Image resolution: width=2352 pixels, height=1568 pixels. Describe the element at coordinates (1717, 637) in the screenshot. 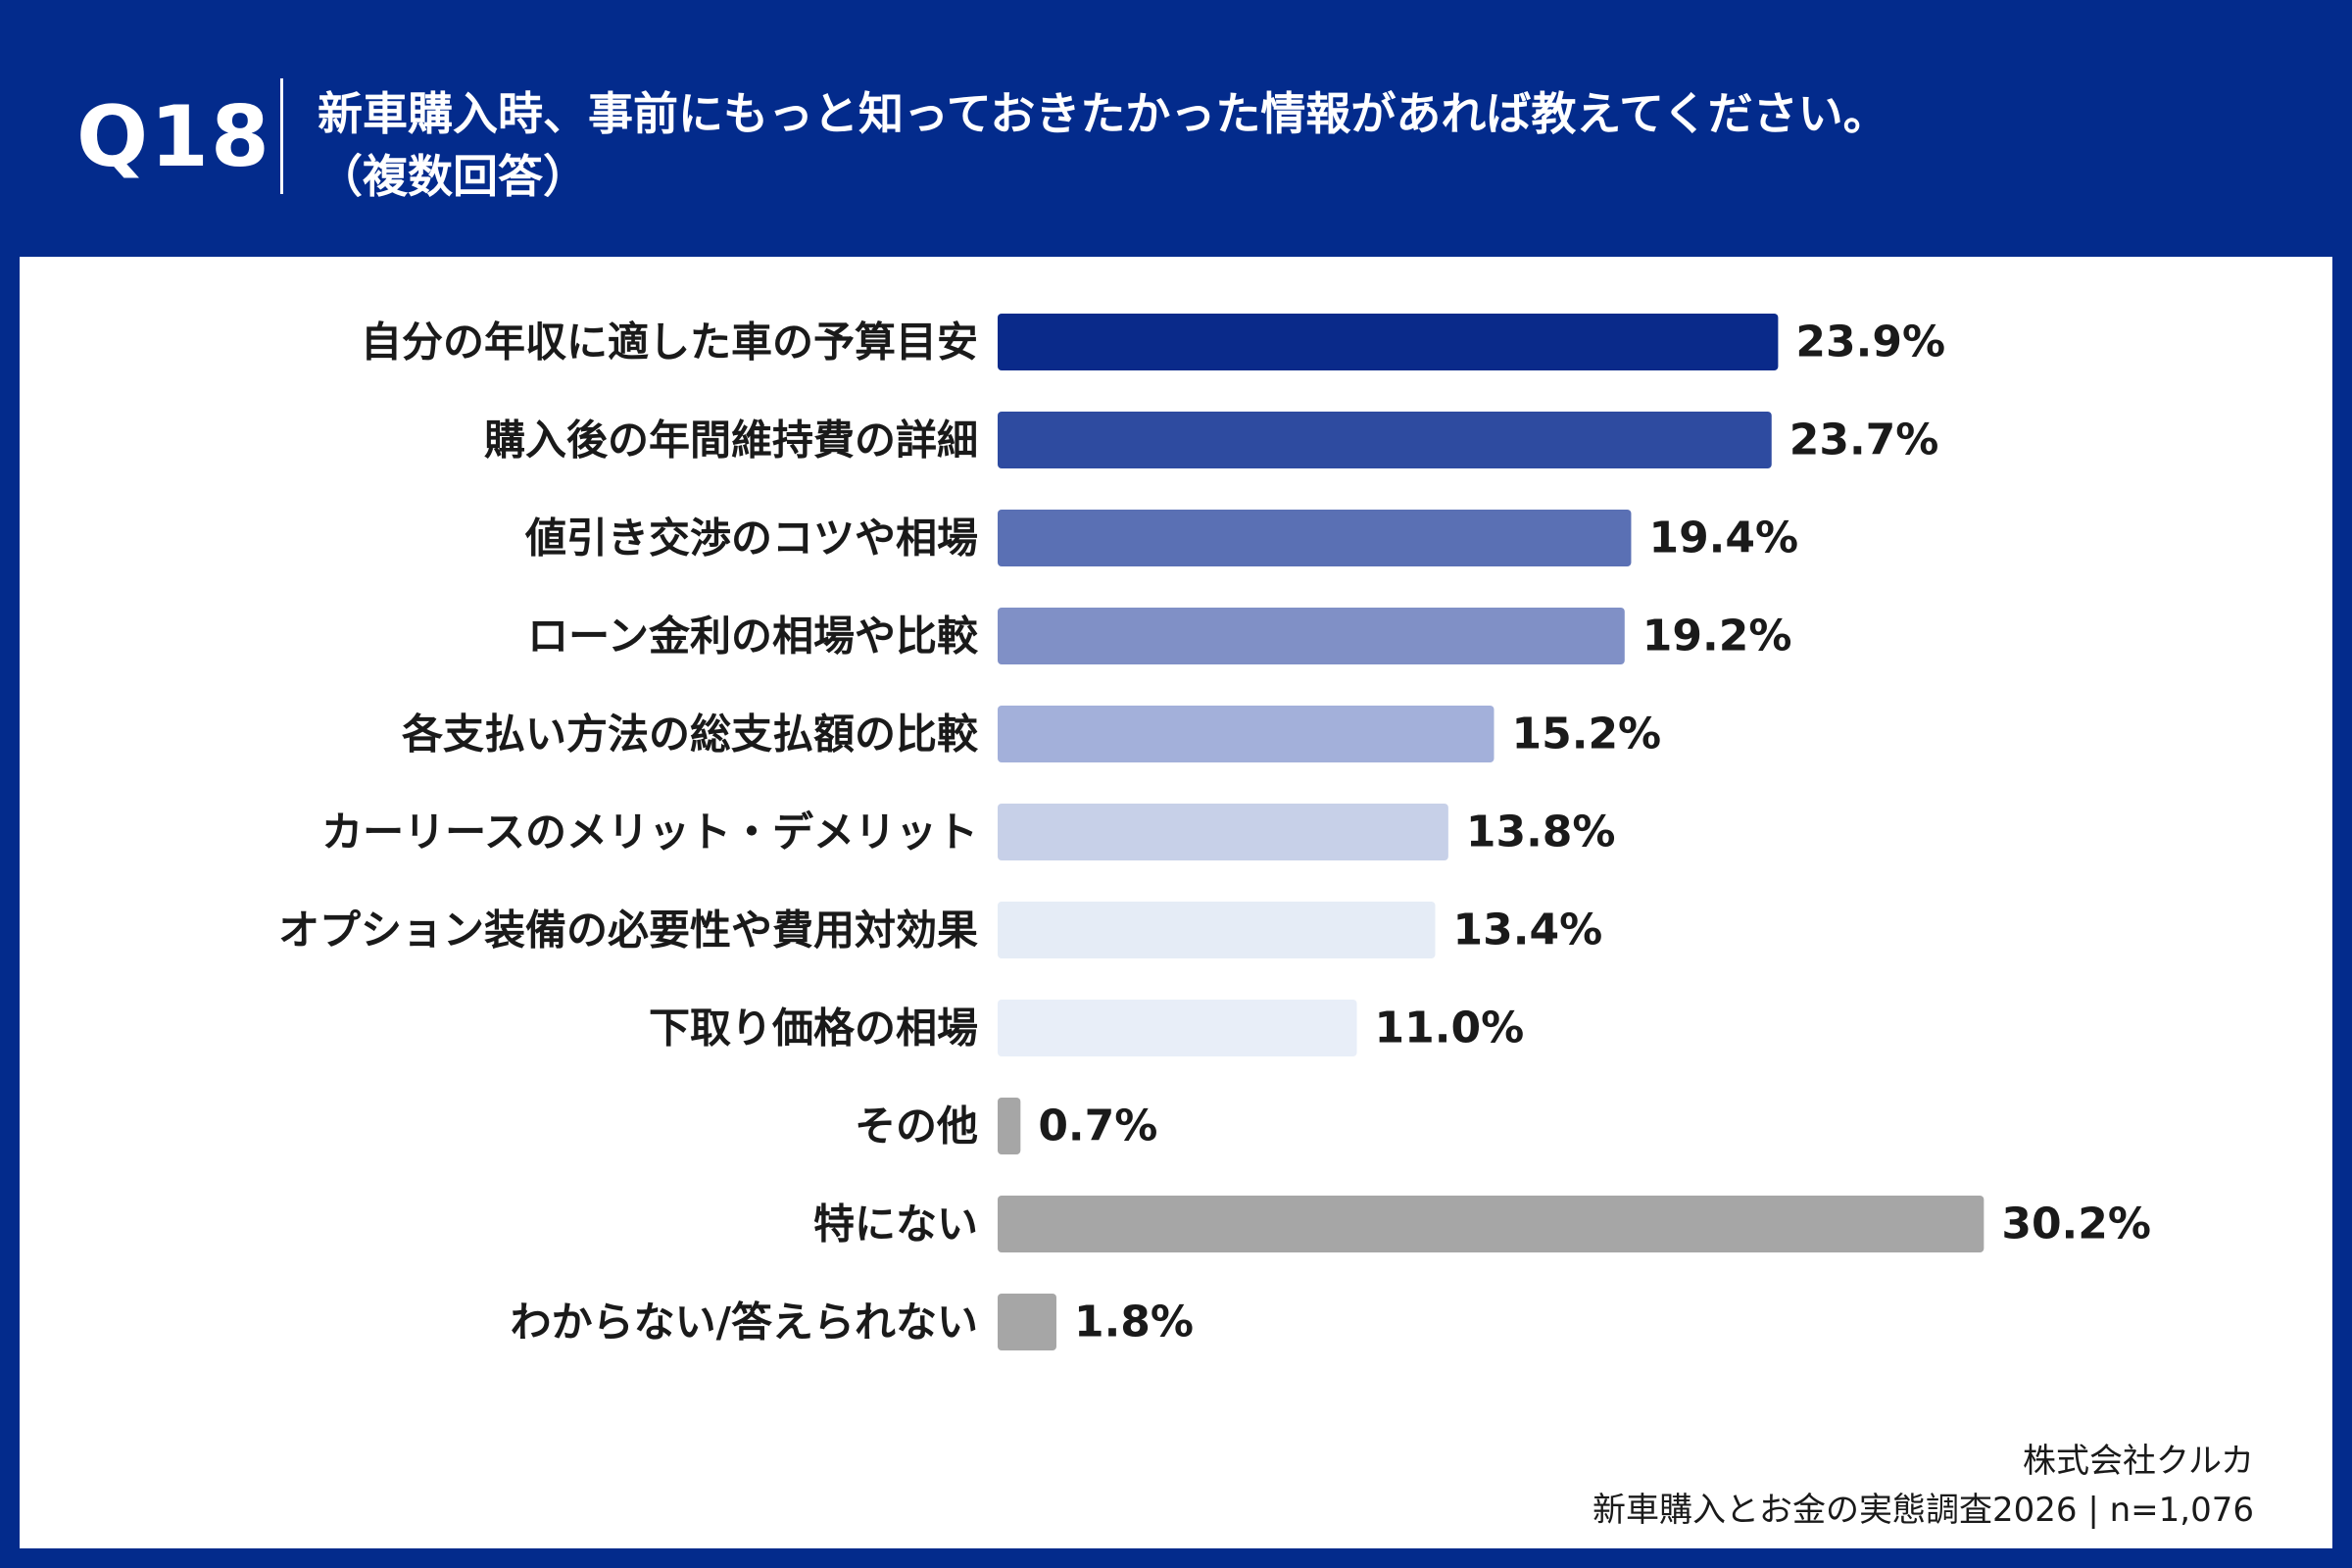

I see `value-label: 19.2%` at that location.